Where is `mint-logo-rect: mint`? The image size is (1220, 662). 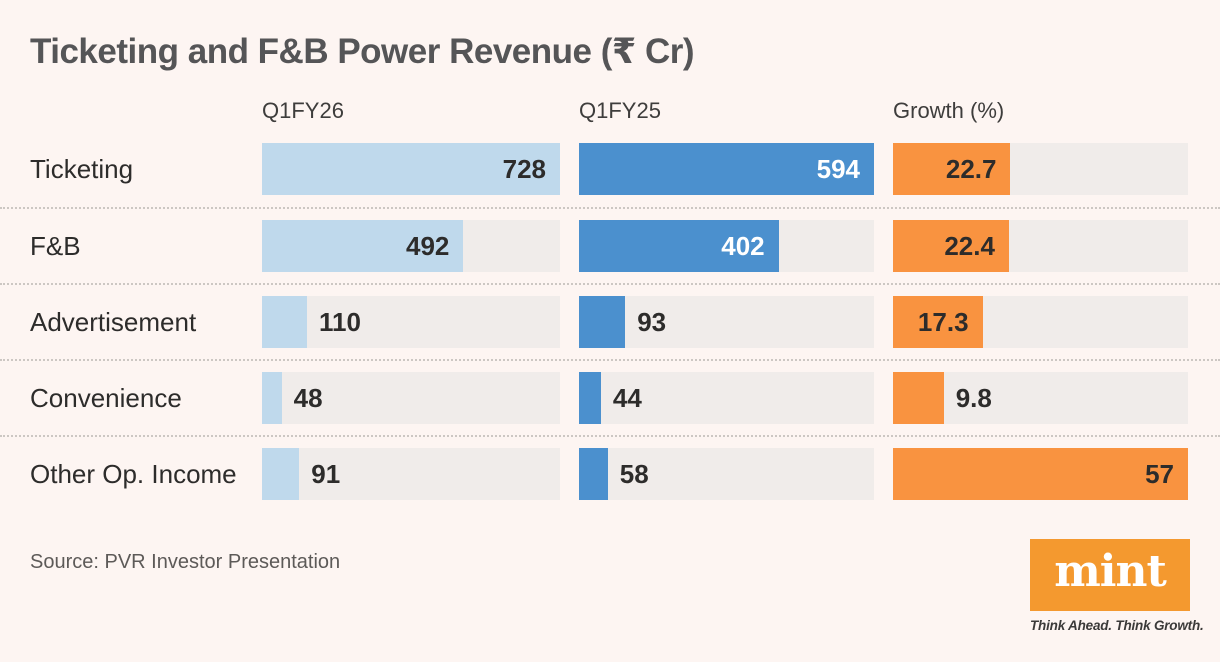 mint-logo-rect: mint is located at coordinates (1110, 575).